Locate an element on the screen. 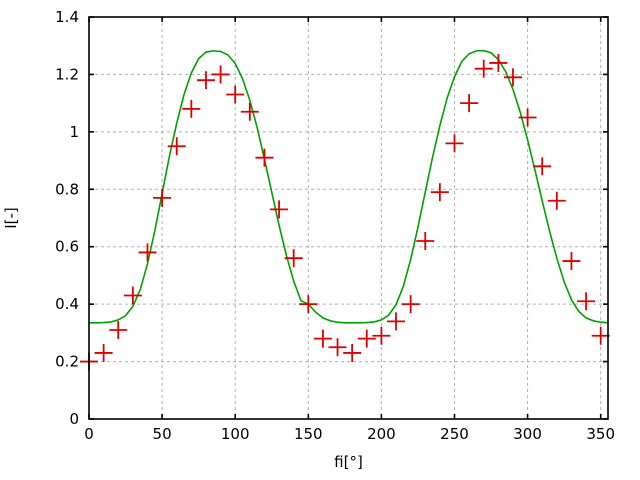  y-tick-label: 0.4 is located at coordinates (67, 304).